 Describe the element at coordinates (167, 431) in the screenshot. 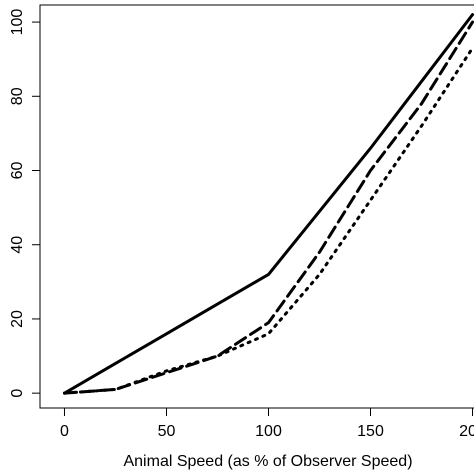

I see `x-tick-label: 50` at that location.